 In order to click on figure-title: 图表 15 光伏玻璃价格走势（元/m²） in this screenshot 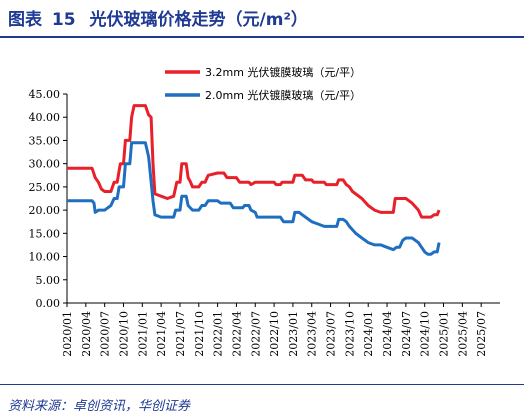, I will do `click(158, 17)`.